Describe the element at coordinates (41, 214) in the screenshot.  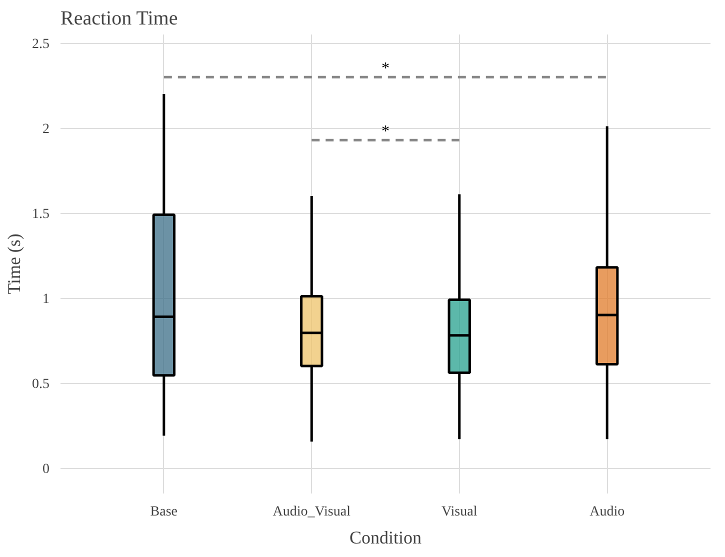
I see `y-tick-label: 1.5` at that location.